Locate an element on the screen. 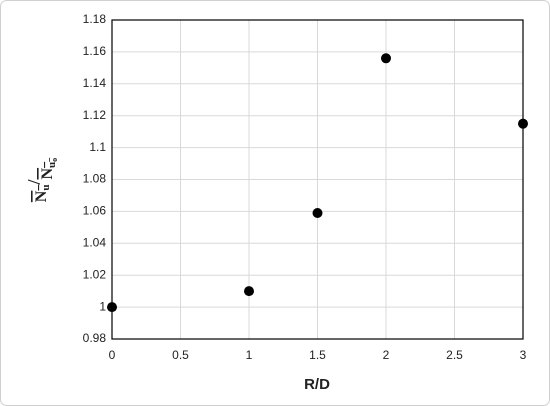 This screenshot has width=550, height=406. x-tick-label: 2 is located at coordinates (386, 355).